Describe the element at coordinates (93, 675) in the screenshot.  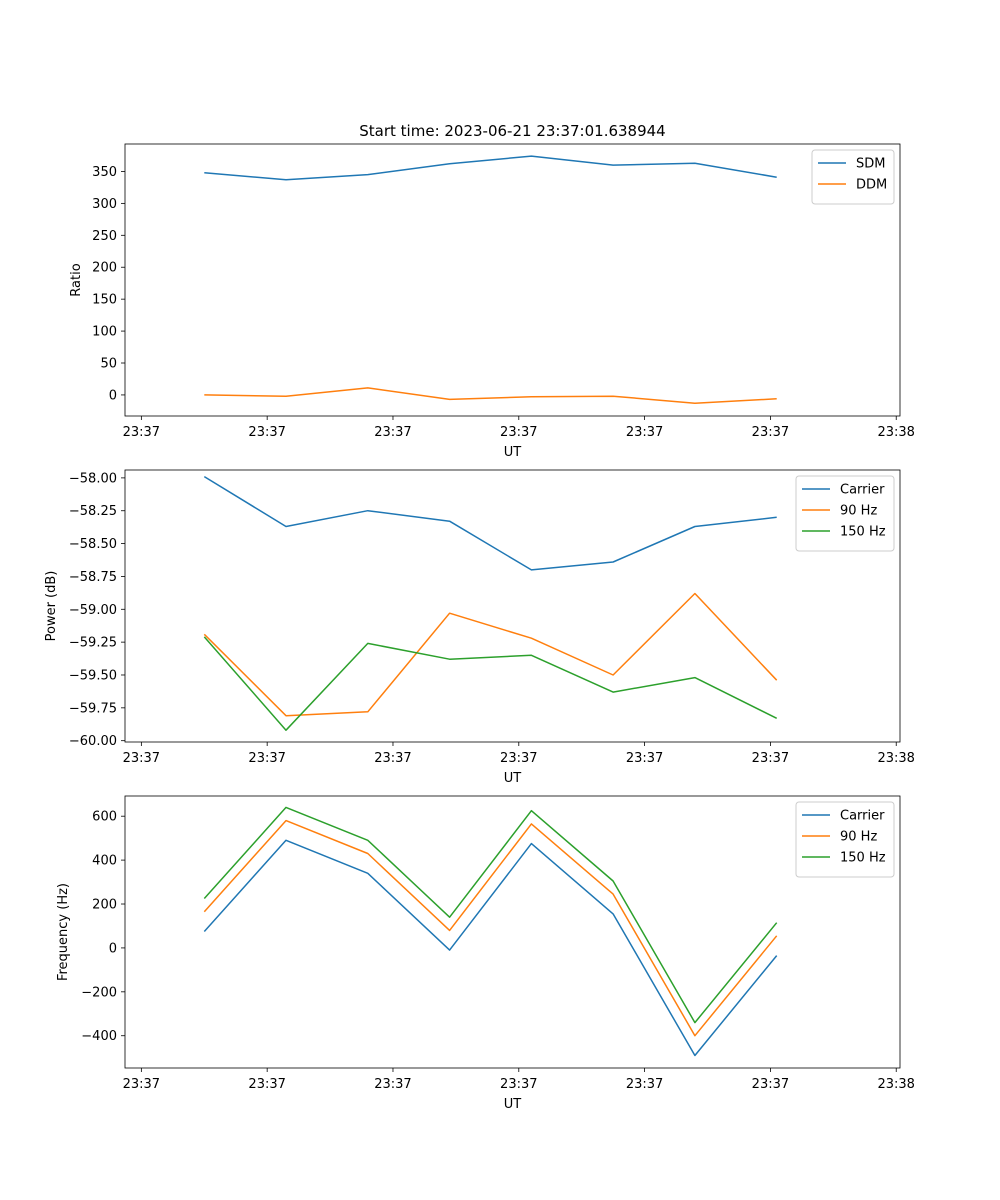
I see `y-tick-label: −59.50` at that location.